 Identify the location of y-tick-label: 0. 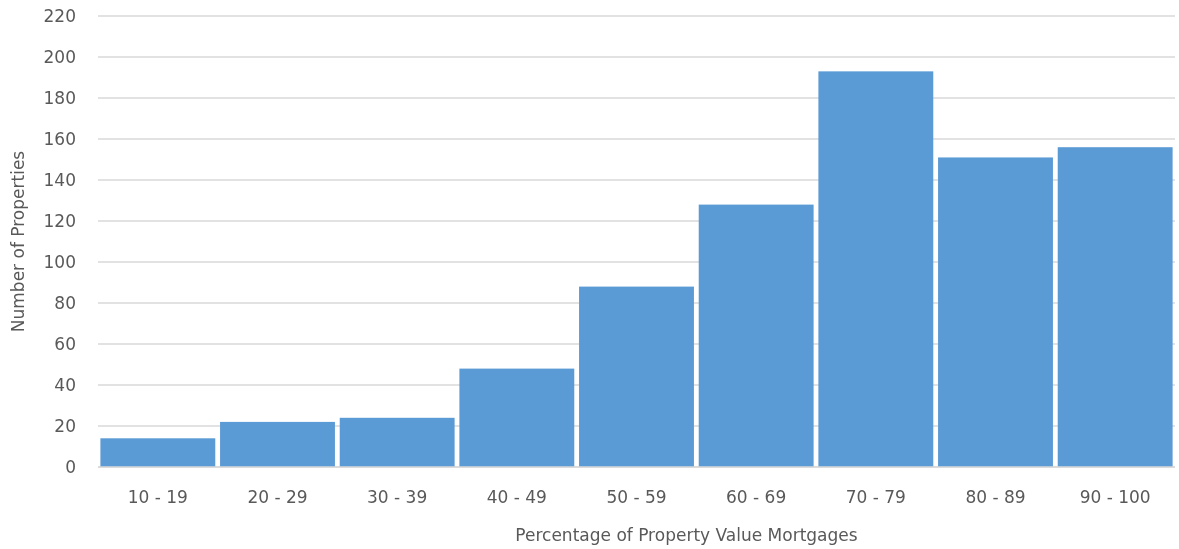
(70, 467).